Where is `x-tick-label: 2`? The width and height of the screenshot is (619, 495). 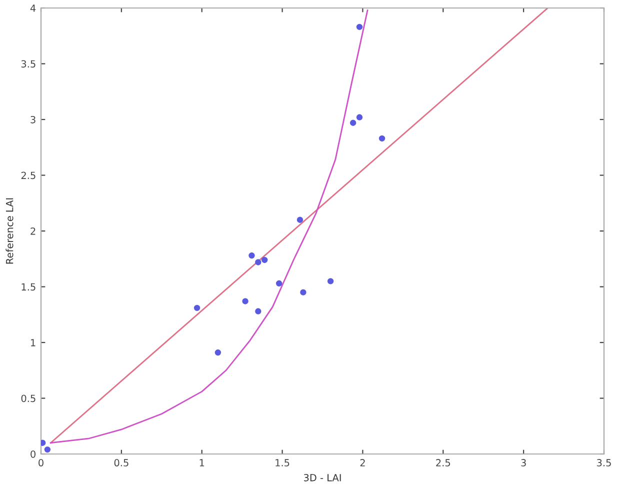 x-tick-label: 2 is located at coordinates (362, 462).